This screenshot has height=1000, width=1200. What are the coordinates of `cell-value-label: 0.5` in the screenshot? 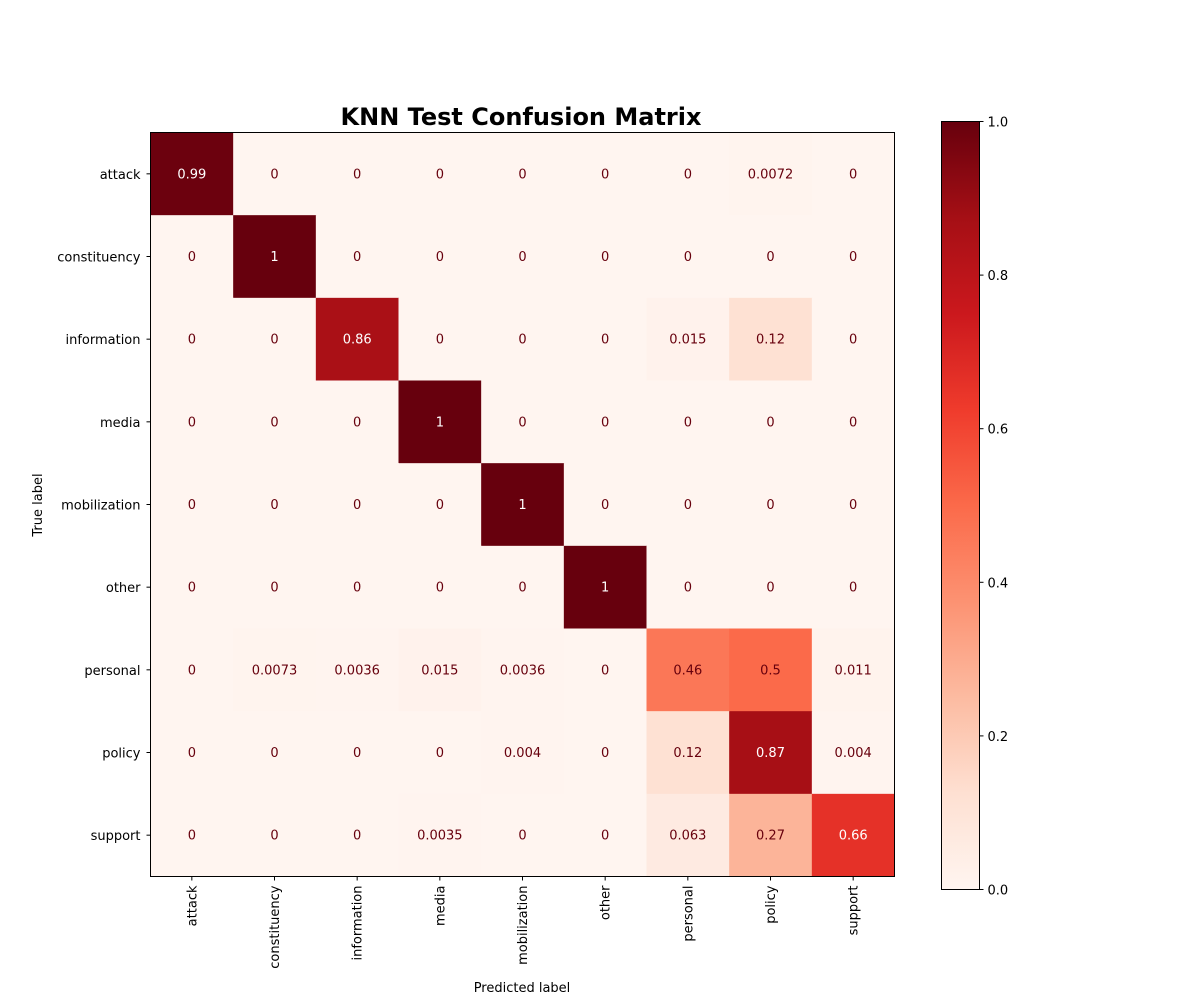 It's located at (770, 670).